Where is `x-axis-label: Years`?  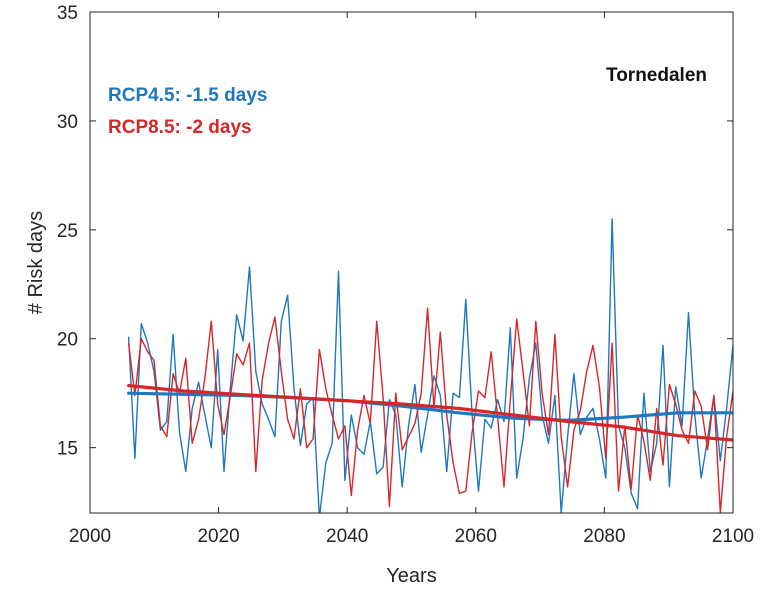 x-axis-label: Years is located at coordinates (411, 576).